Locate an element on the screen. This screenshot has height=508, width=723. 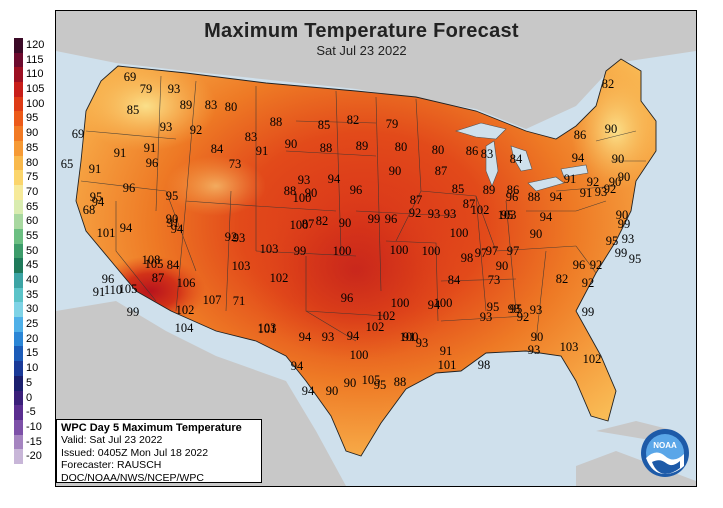
legend-label: 70 is located at coordinates (32, 191).